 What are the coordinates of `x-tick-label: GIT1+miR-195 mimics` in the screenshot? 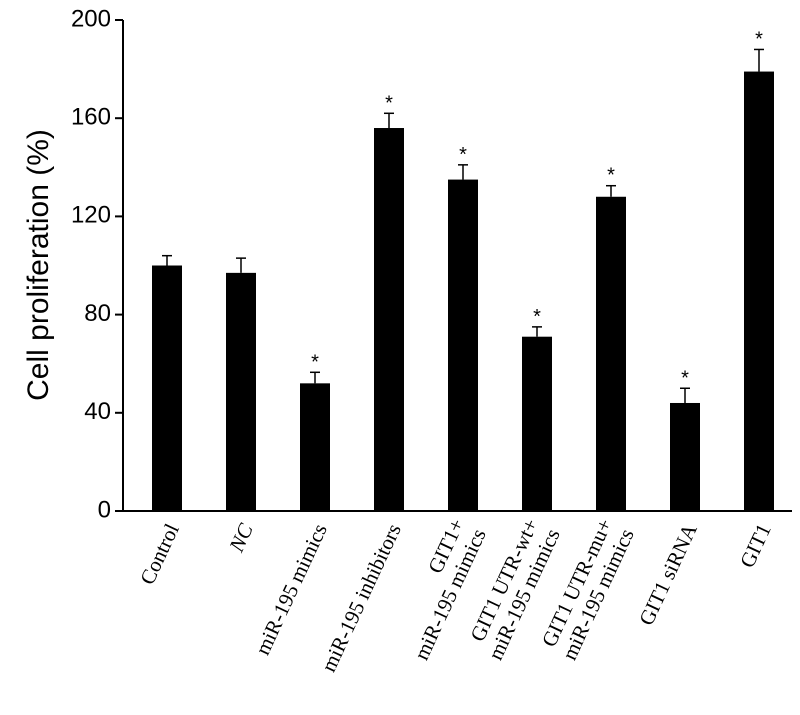 It's located at (438, 589).